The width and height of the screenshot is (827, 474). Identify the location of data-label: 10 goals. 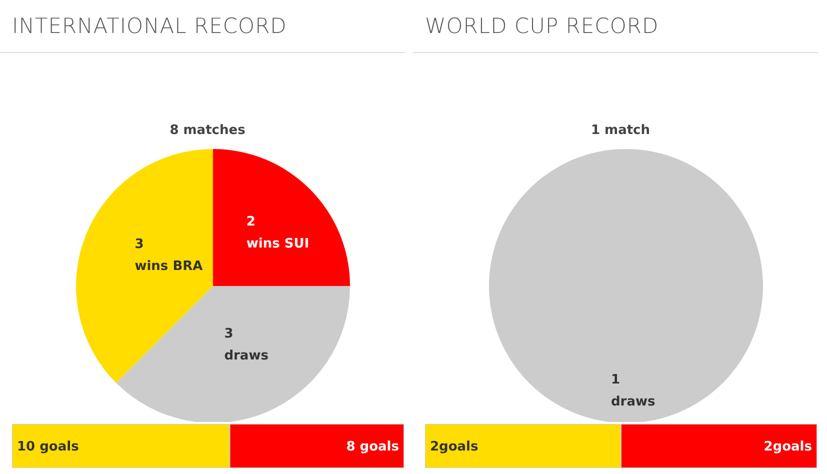
(48, 447).